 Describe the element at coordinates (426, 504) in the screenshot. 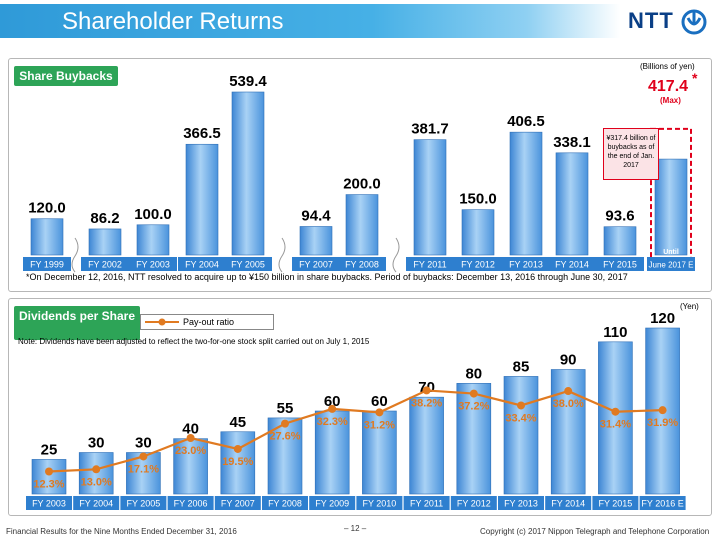

I see `dividend-category-label: FY 2011` at that location.